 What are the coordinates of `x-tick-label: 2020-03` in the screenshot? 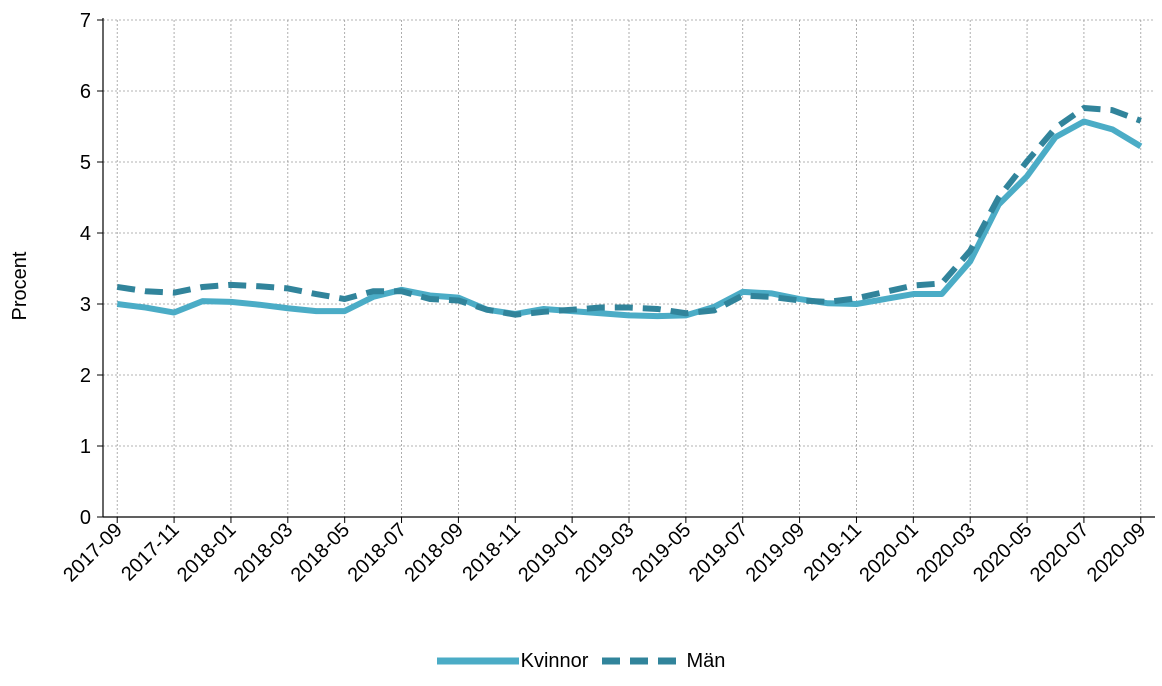 It's located at (945, 552).